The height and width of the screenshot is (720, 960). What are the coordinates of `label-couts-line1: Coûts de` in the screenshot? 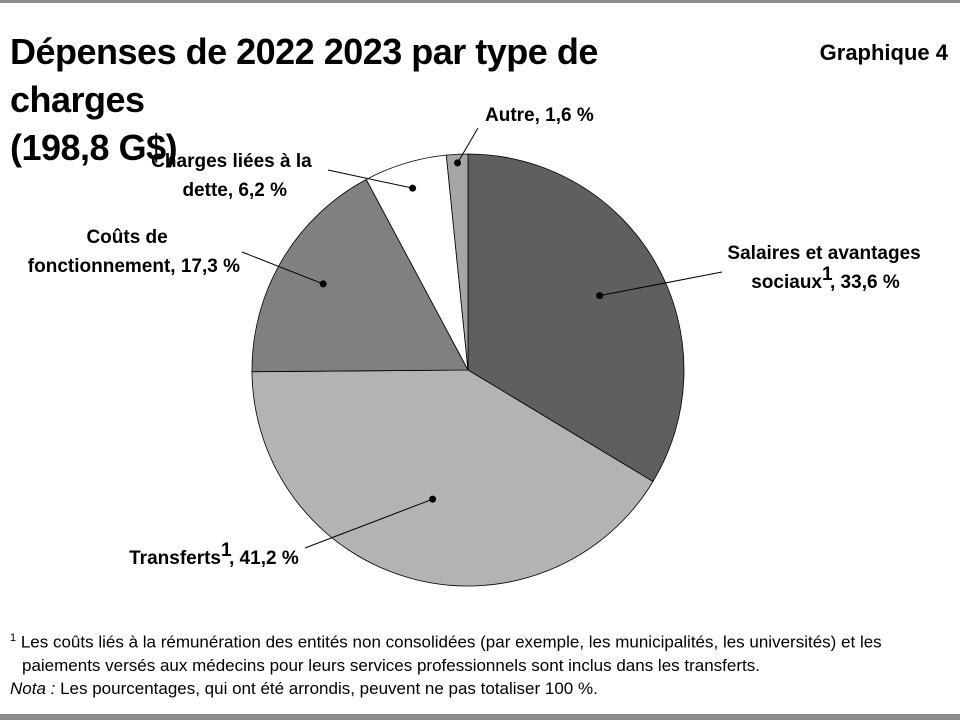 It's located at (126, 237).